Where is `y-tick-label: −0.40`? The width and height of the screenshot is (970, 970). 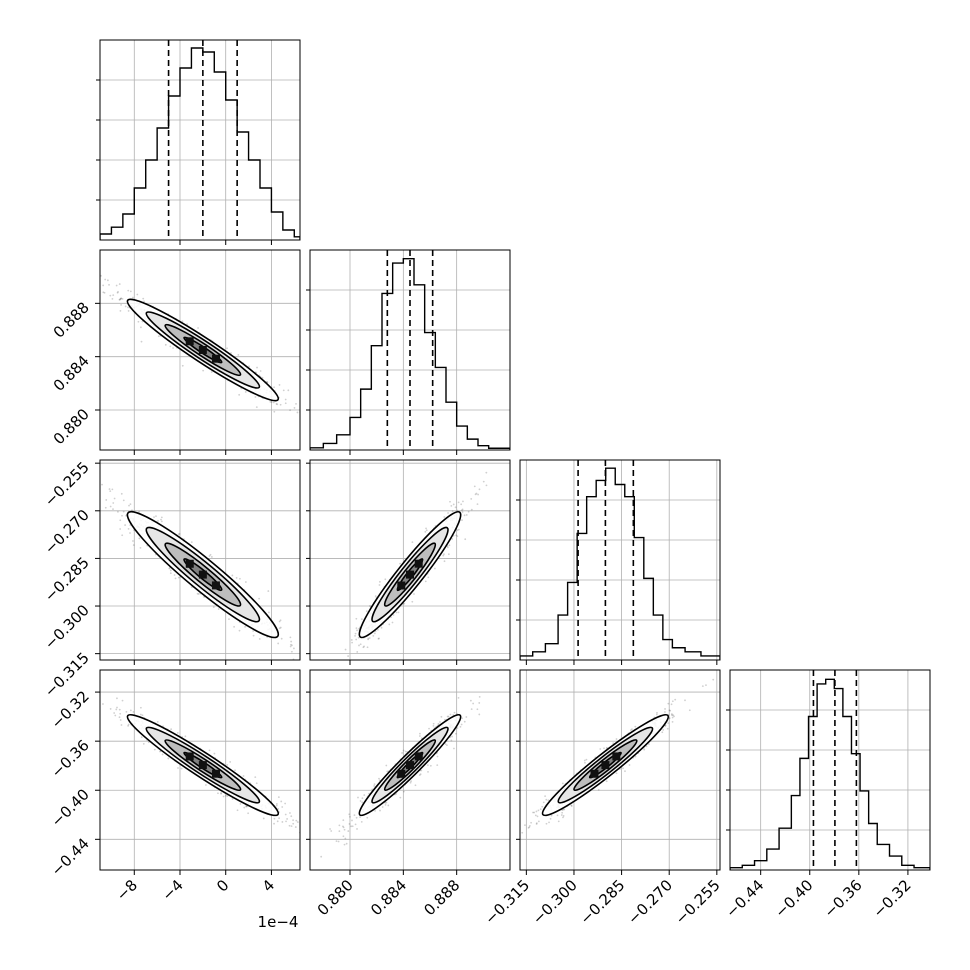
y-tick-label: −0.40 is located at coordinates (70, 807).